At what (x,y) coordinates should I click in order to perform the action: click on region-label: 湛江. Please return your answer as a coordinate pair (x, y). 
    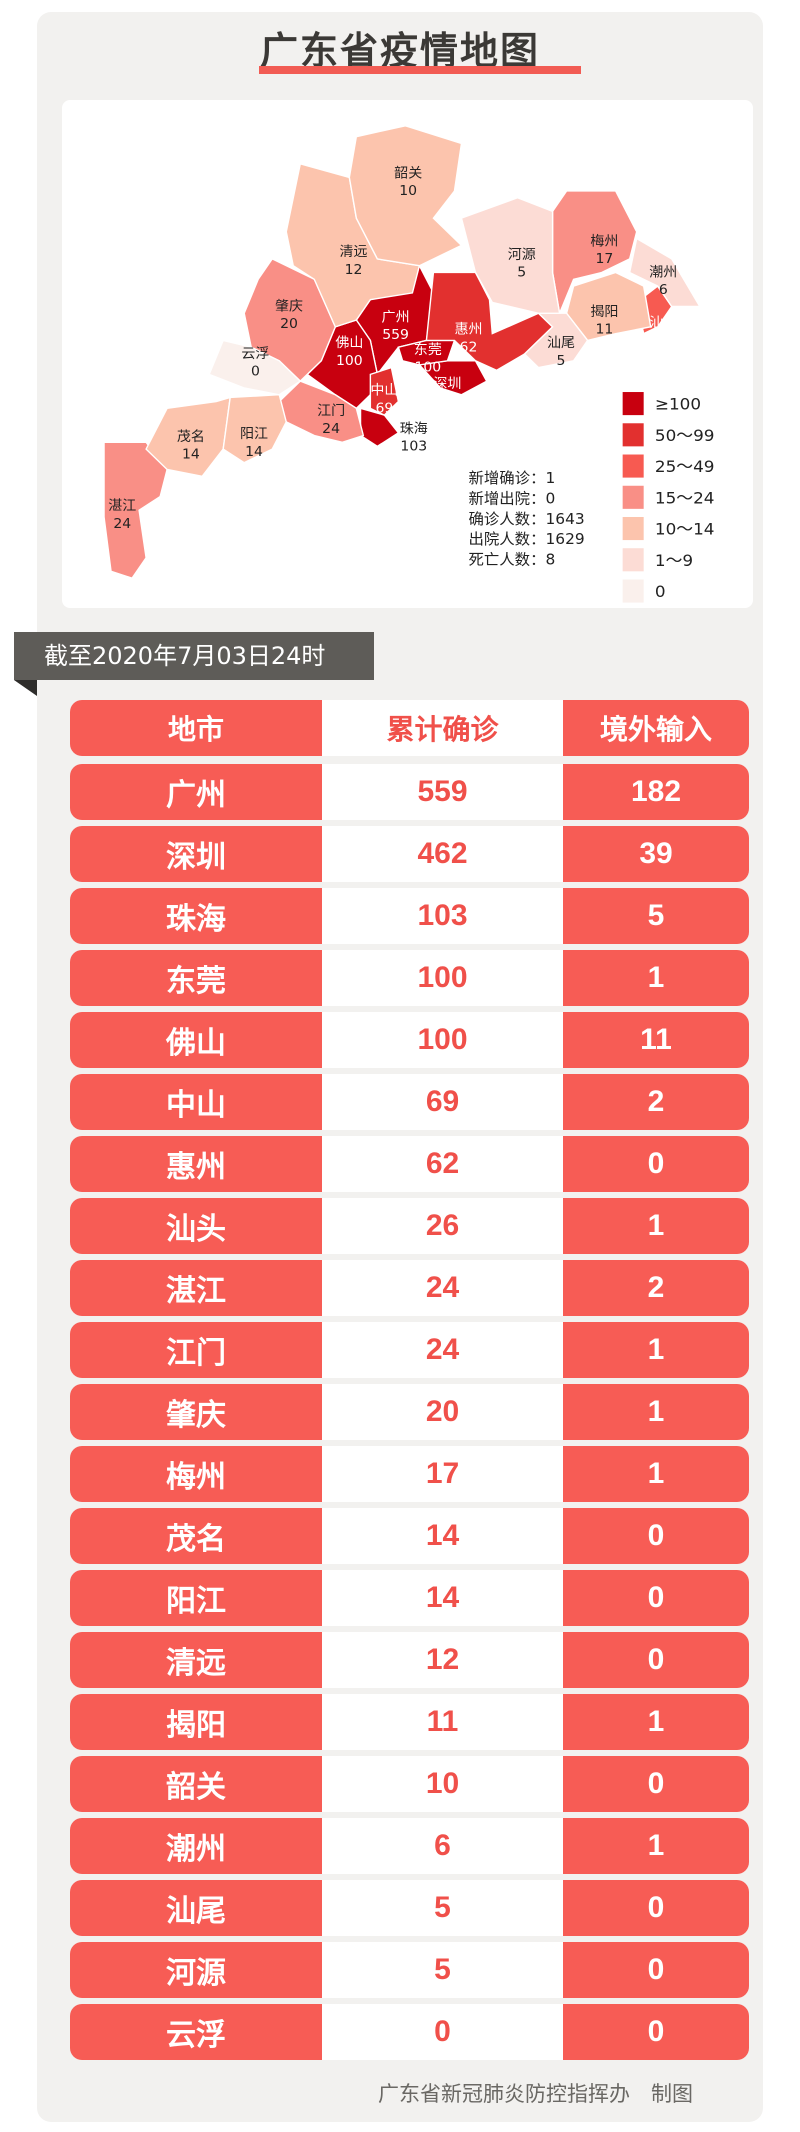
    Looking at the image, I should click on (122, 506).